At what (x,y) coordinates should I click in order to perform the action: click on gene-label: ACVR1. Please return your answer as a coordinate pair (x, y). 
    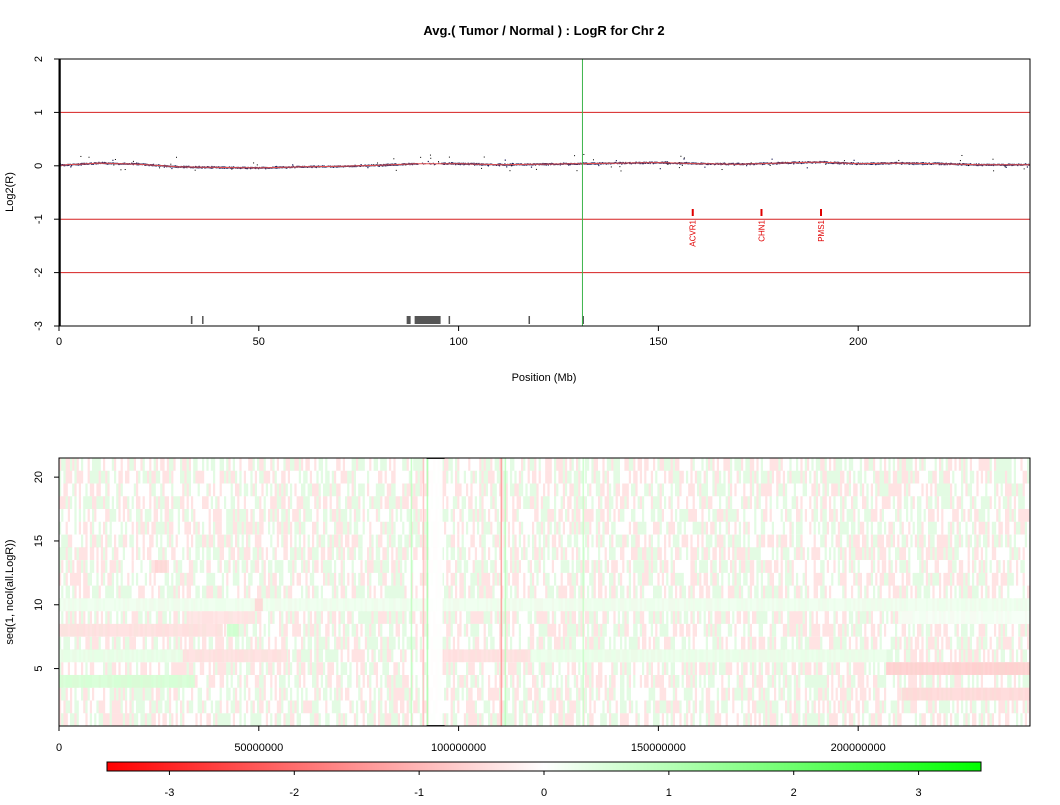
    Looking at the image, I should click on (693, 232).